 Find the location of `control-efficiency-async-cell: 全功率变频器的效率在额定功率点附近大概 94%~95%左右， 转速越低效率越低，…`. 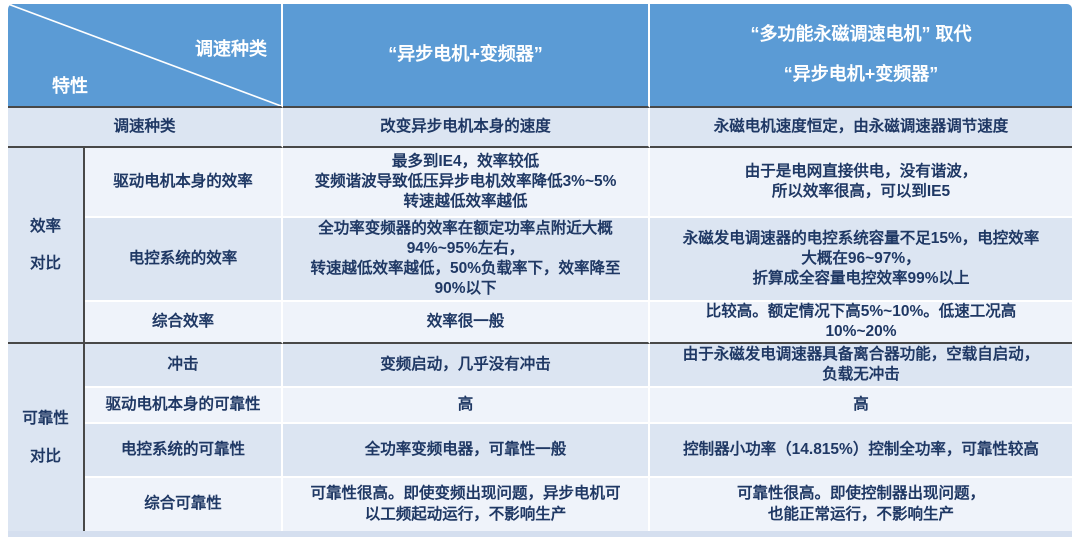

control-efficiency-async-cell: 全功率变频器的效率在额定功率点附近大概 94%~95%左右， 转速越低效率越低，… is located at coordinates (466, 260).